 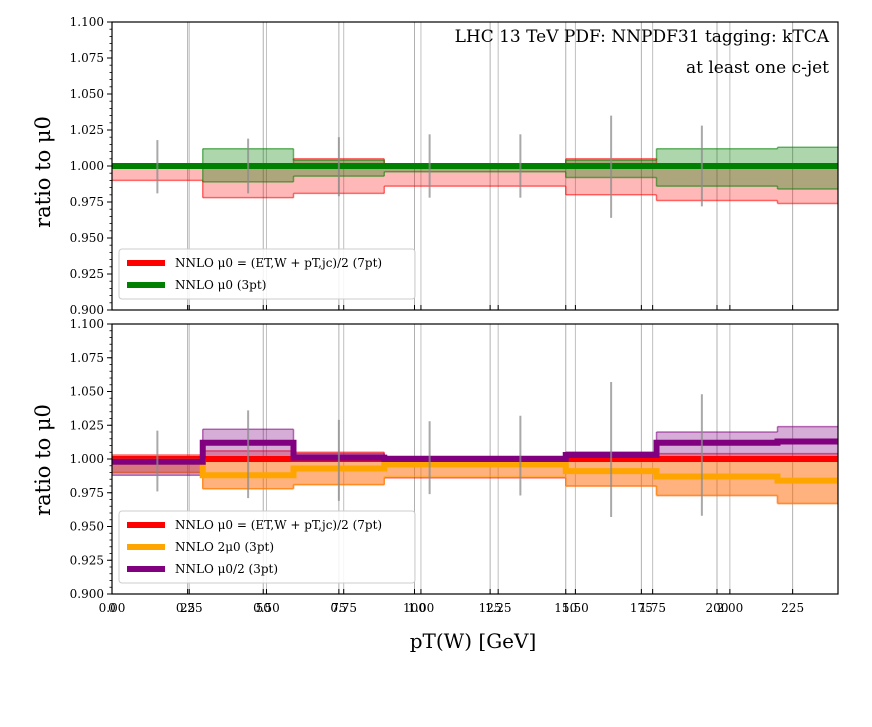 I want to click on bottom-ytick-label: 1.000, so click(x=87, y=459).